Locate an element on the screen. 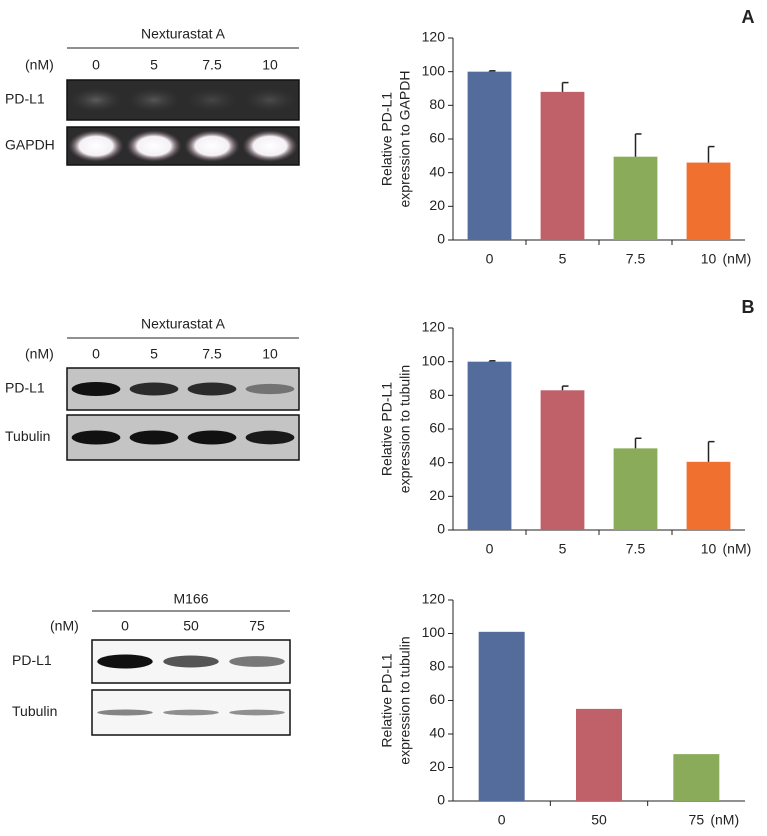  panel-label: A is located at coordinates (748, 17).